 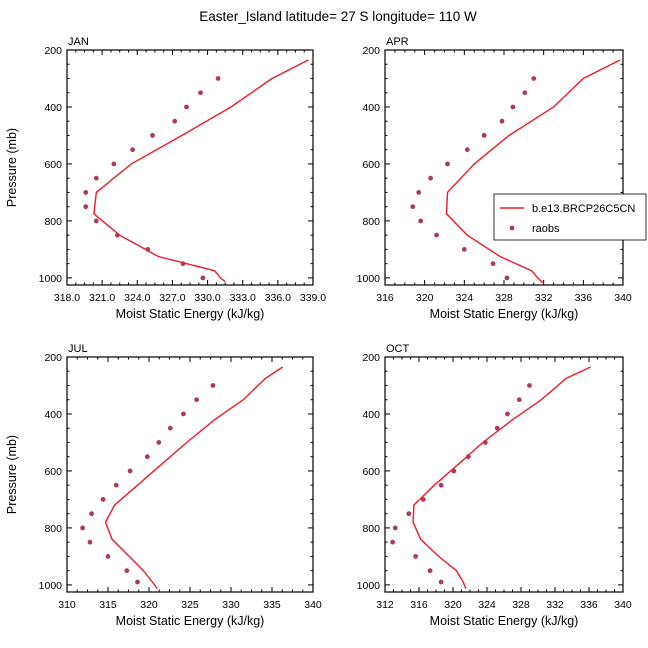 What do you see at coordinates (67, 605) in the screenshot?
I see `x-tick-label: 310` at bounding box center [67, 605].